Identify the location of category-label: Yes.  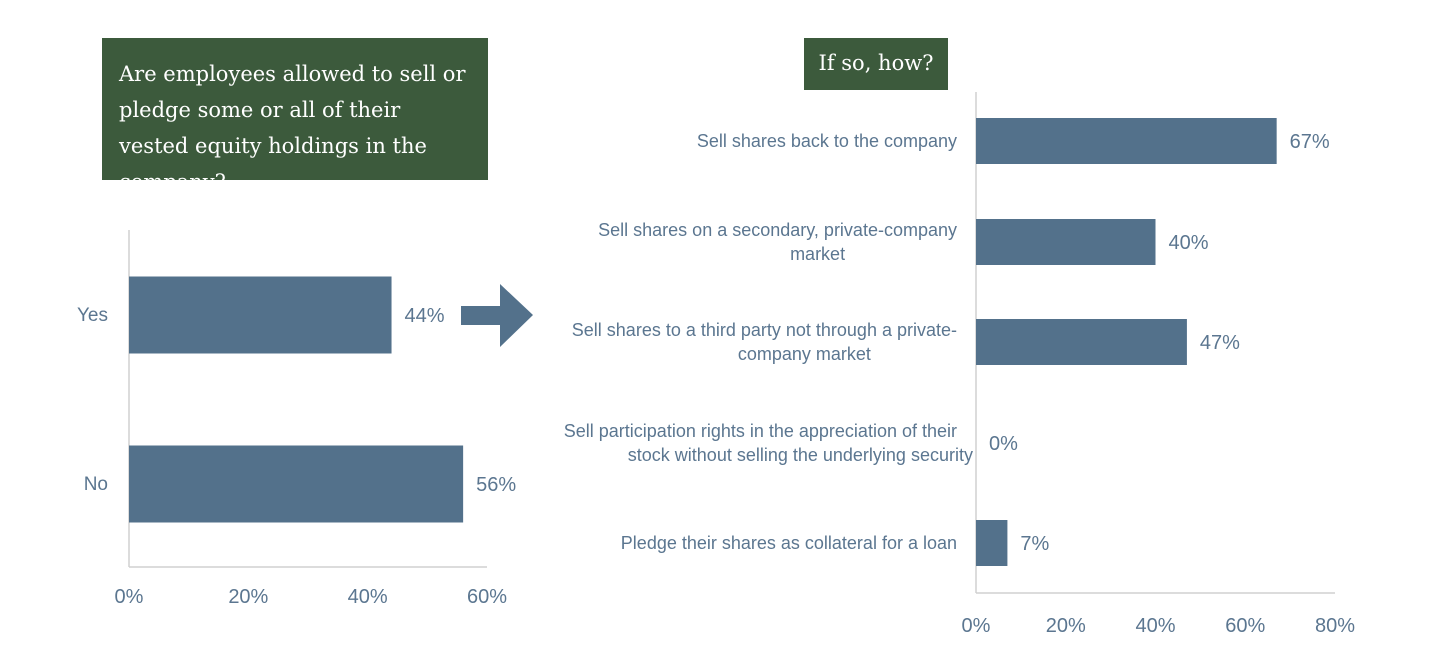
(92, 315).